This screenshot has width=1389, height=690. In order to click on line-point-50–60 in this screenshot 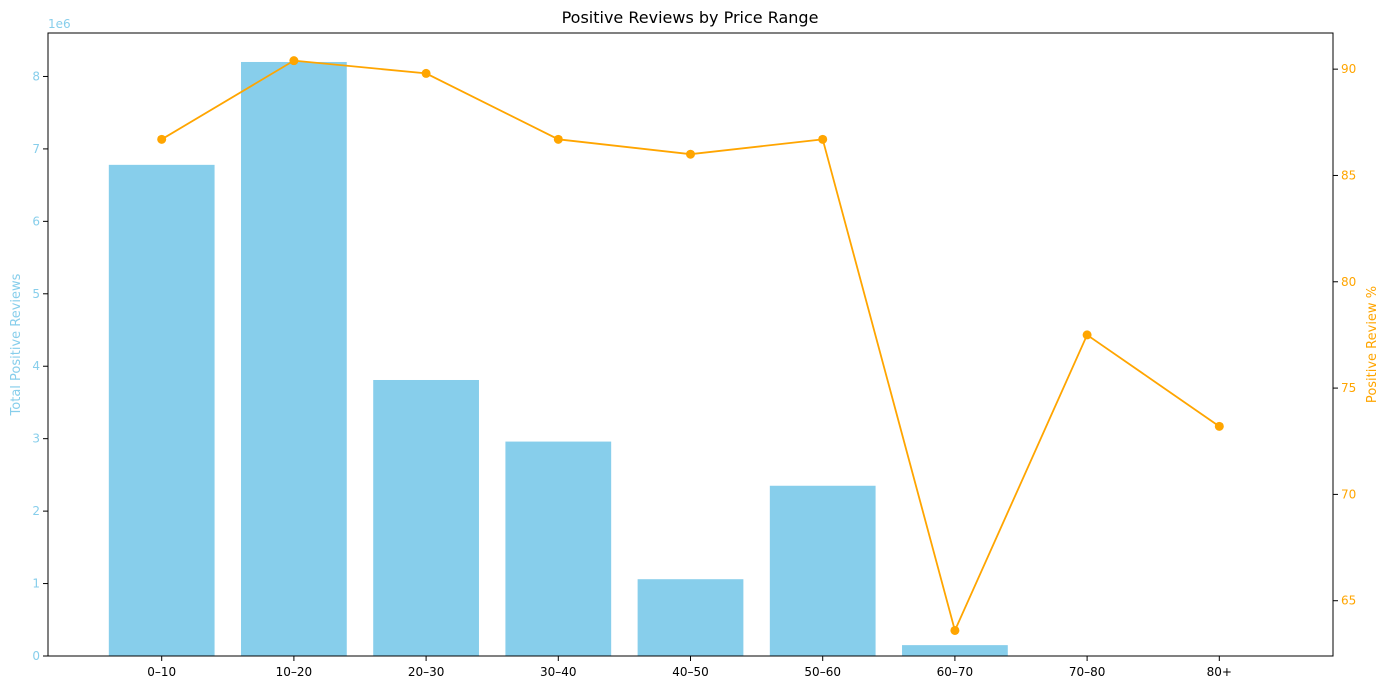, I will do `click(823, 139)`.